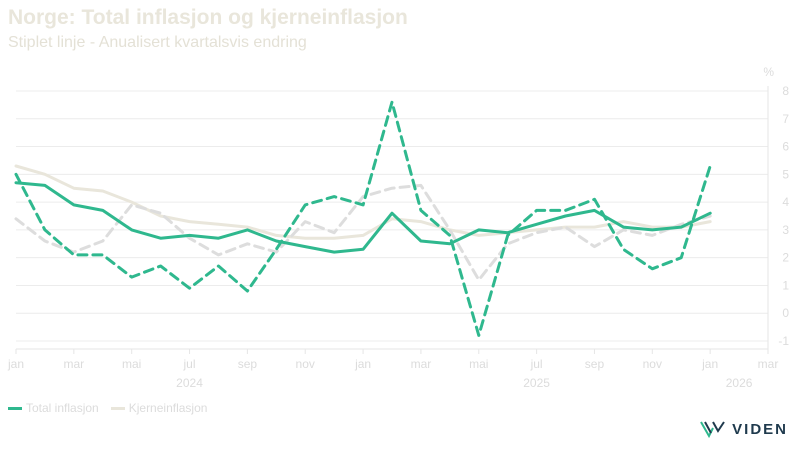  I want to click on y-tick-label: 4, so click(785, 202).